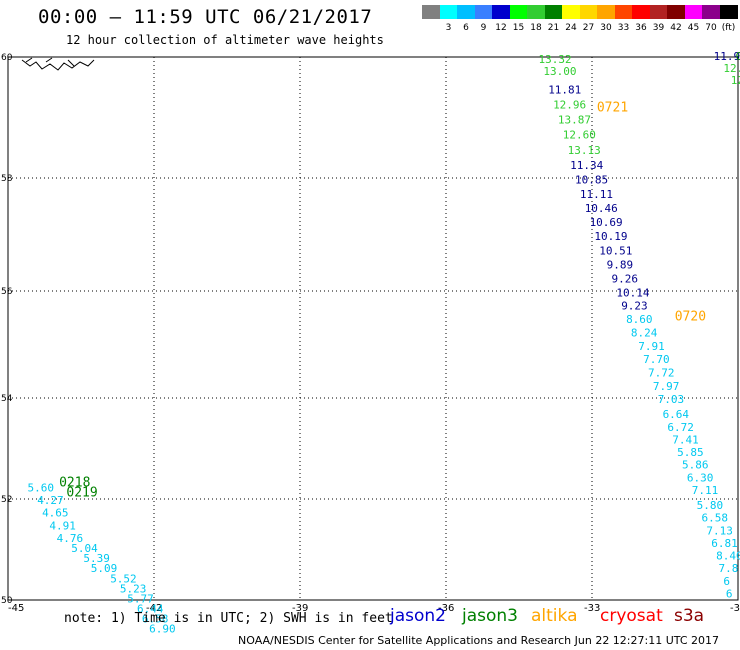 Image resolution: width=740 pixels, height=650 pixels. Describe the element at coordinates (70, 538) in the screenshot. I see `wave-height-value: 4.76` at that location.